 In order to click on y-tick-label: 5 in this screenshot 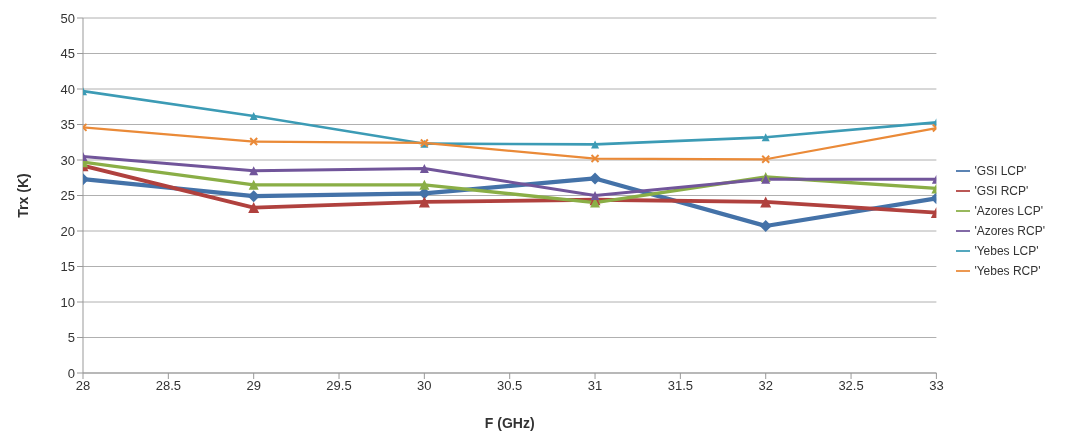, I will do `click(71, 338)`.